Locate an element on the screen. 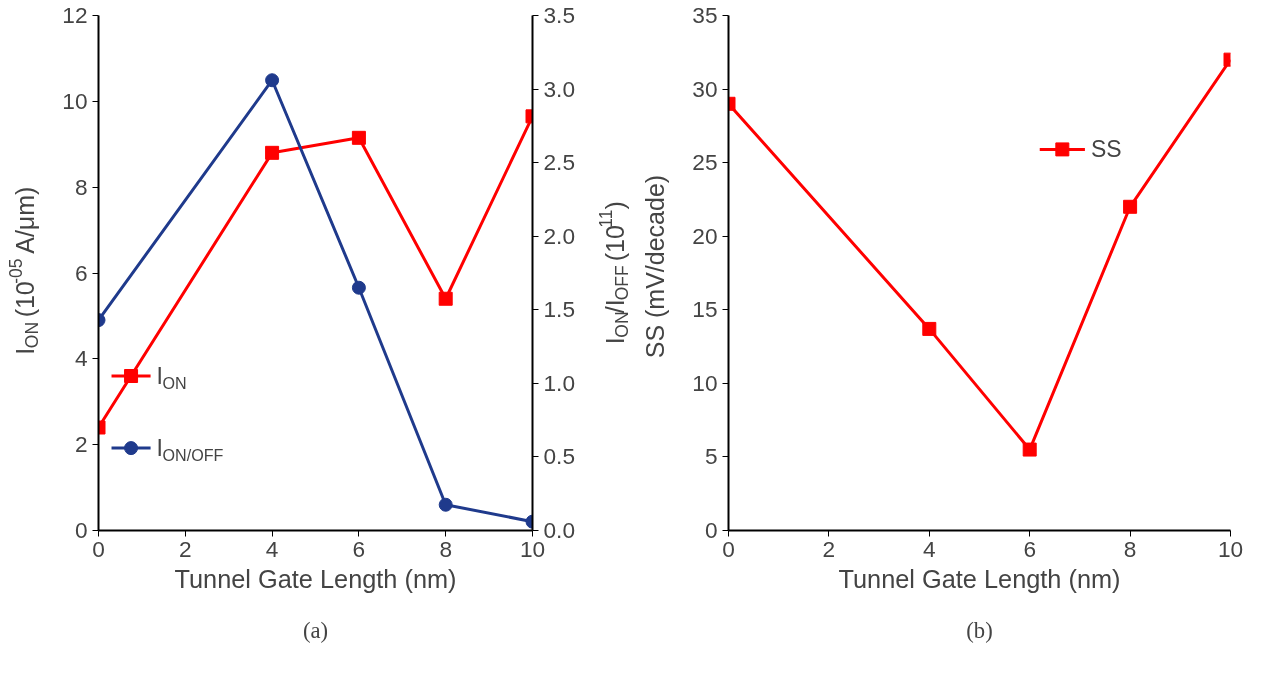 Image resolution: width=1265 pixels, height=695 pixels. y2-tick-label: 2.5 is located at coordinates (559, 162).